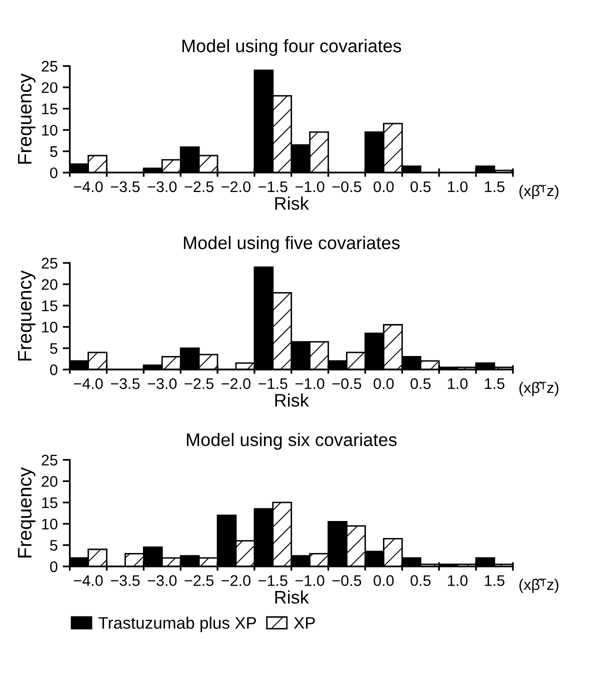 The width and height of the screenshot is (607, 695). Describe the element at coordinates (292, 47) in the screenshot. I see `chart-title: Model using four covariates` at that location.